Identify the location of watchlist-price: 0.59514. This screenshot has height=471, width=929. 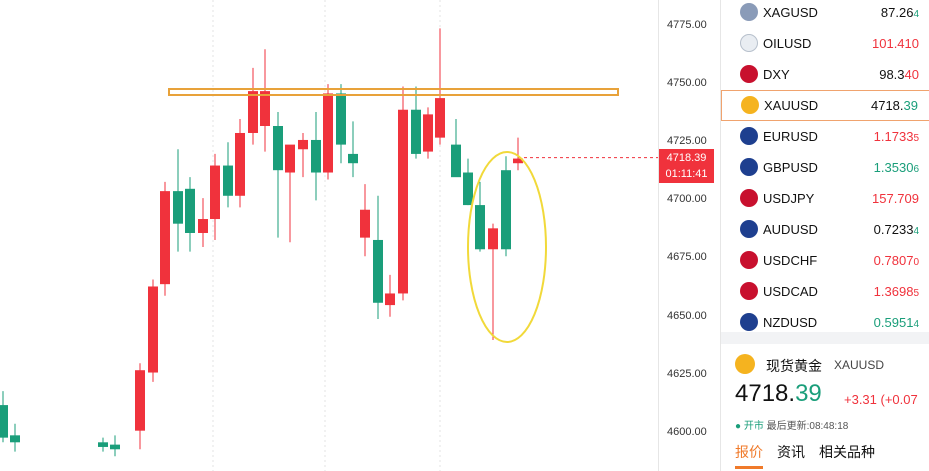
(896, 322).